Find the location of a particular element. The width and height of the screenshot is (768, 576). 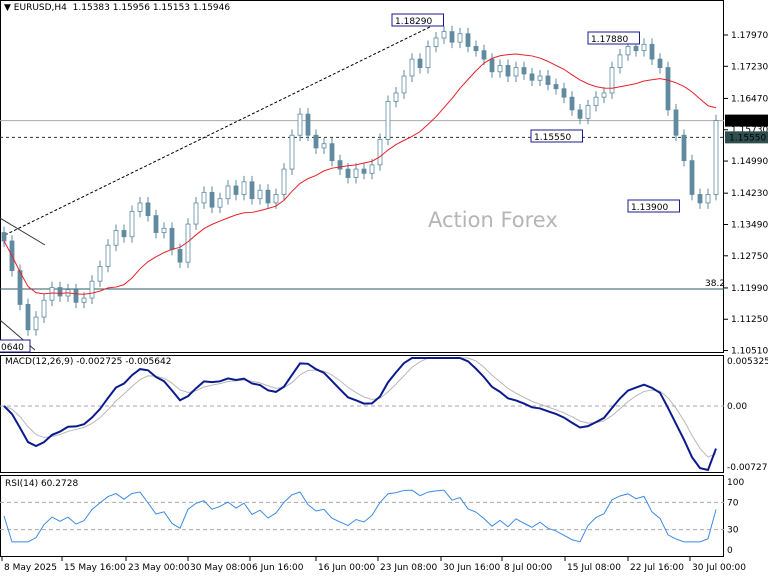

price-annotation: 1.17880 is located at coordinates (609, 40).